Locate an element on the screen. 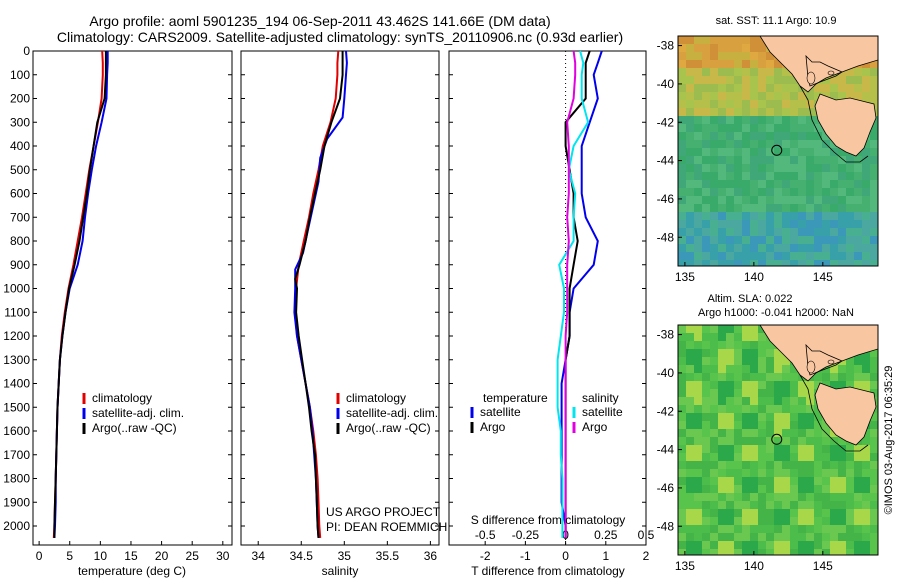  project-annotation-line1: US ARGO PROJECT is located at coordinates (383, 512).